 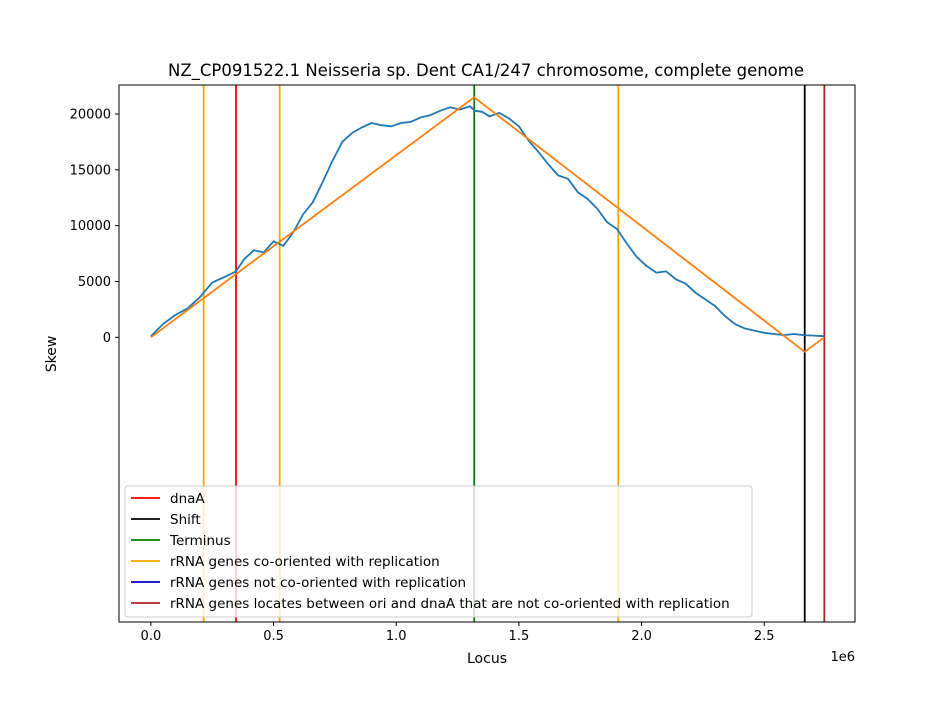 I want to click on x-tick-label-4: 2.0, so click(x=641, y=636).